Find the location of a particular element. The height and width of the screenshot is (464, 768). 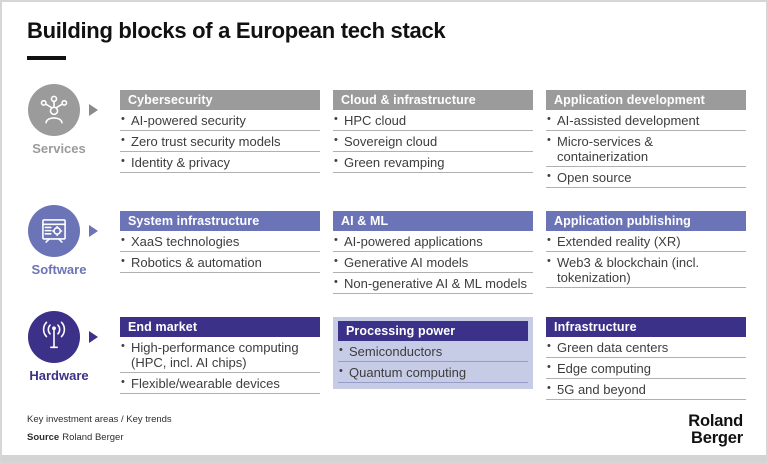

list-item: Micro-services & containerization is located at coordinates (646, 149).